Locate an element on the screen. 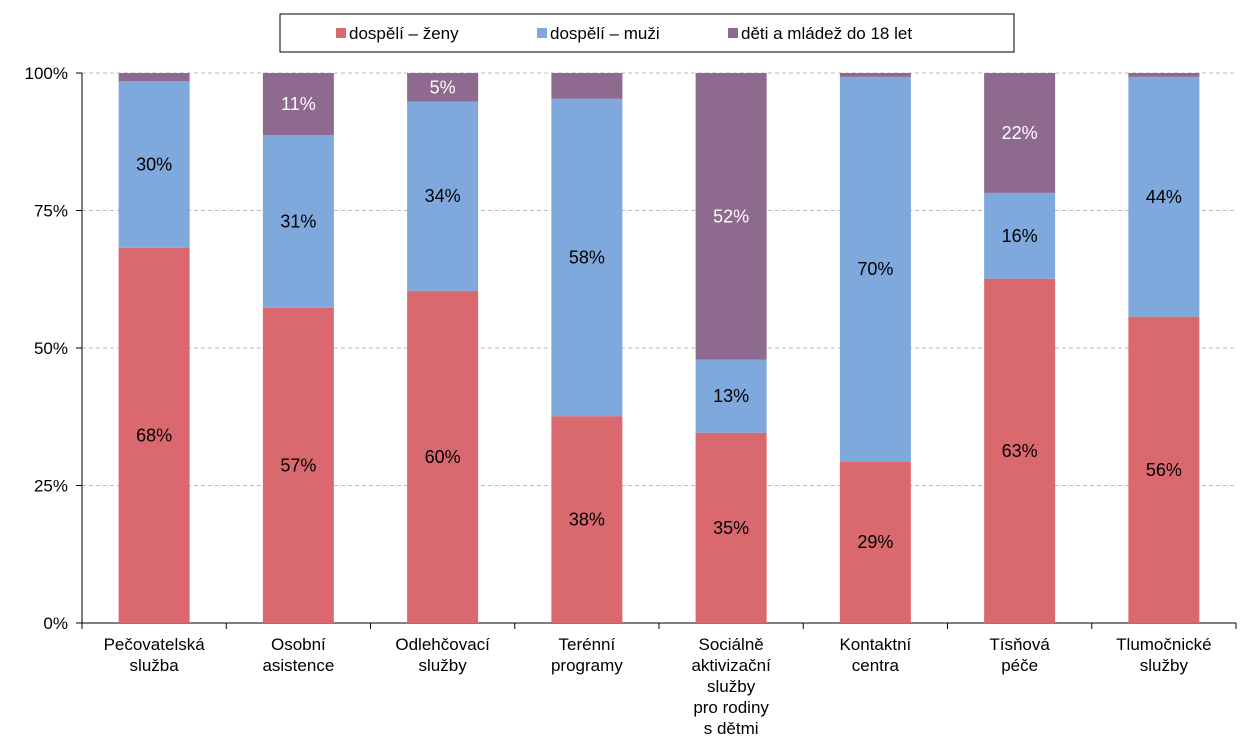 This screenshot has width=1244, height=754. legend-label: dospělí – ženy is located at coordinates (404, 33).